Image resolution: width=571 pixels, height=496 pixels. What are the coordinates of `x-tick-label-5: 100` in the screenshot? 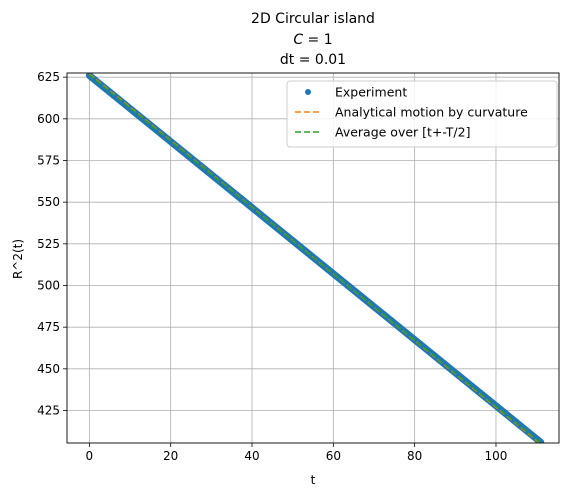 It's located at (496, 456).